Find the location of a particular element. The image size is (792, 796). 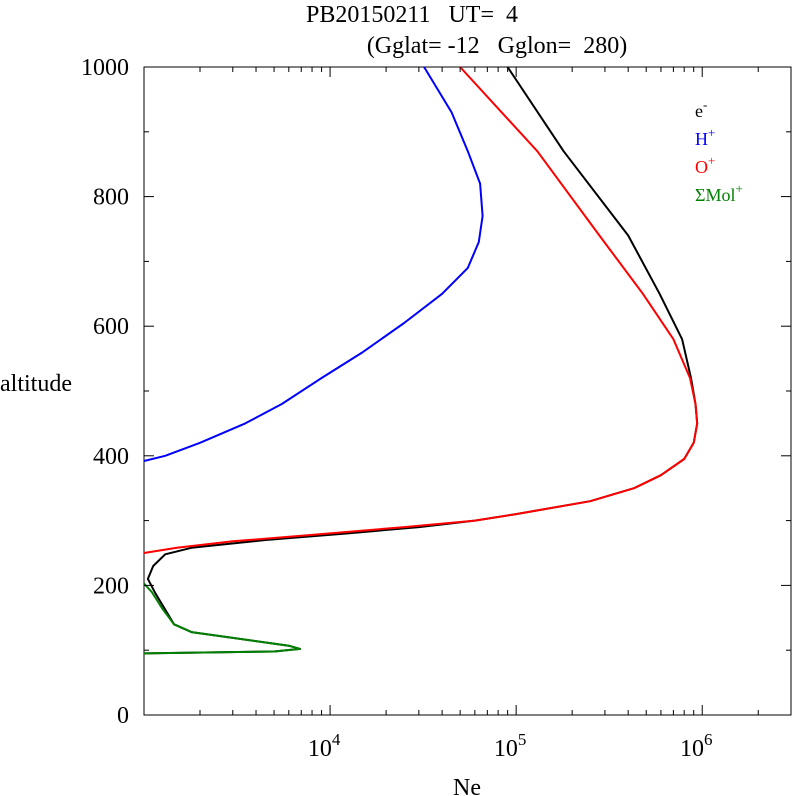

x-axis-label: Ne is located at coordinates (467, 785).